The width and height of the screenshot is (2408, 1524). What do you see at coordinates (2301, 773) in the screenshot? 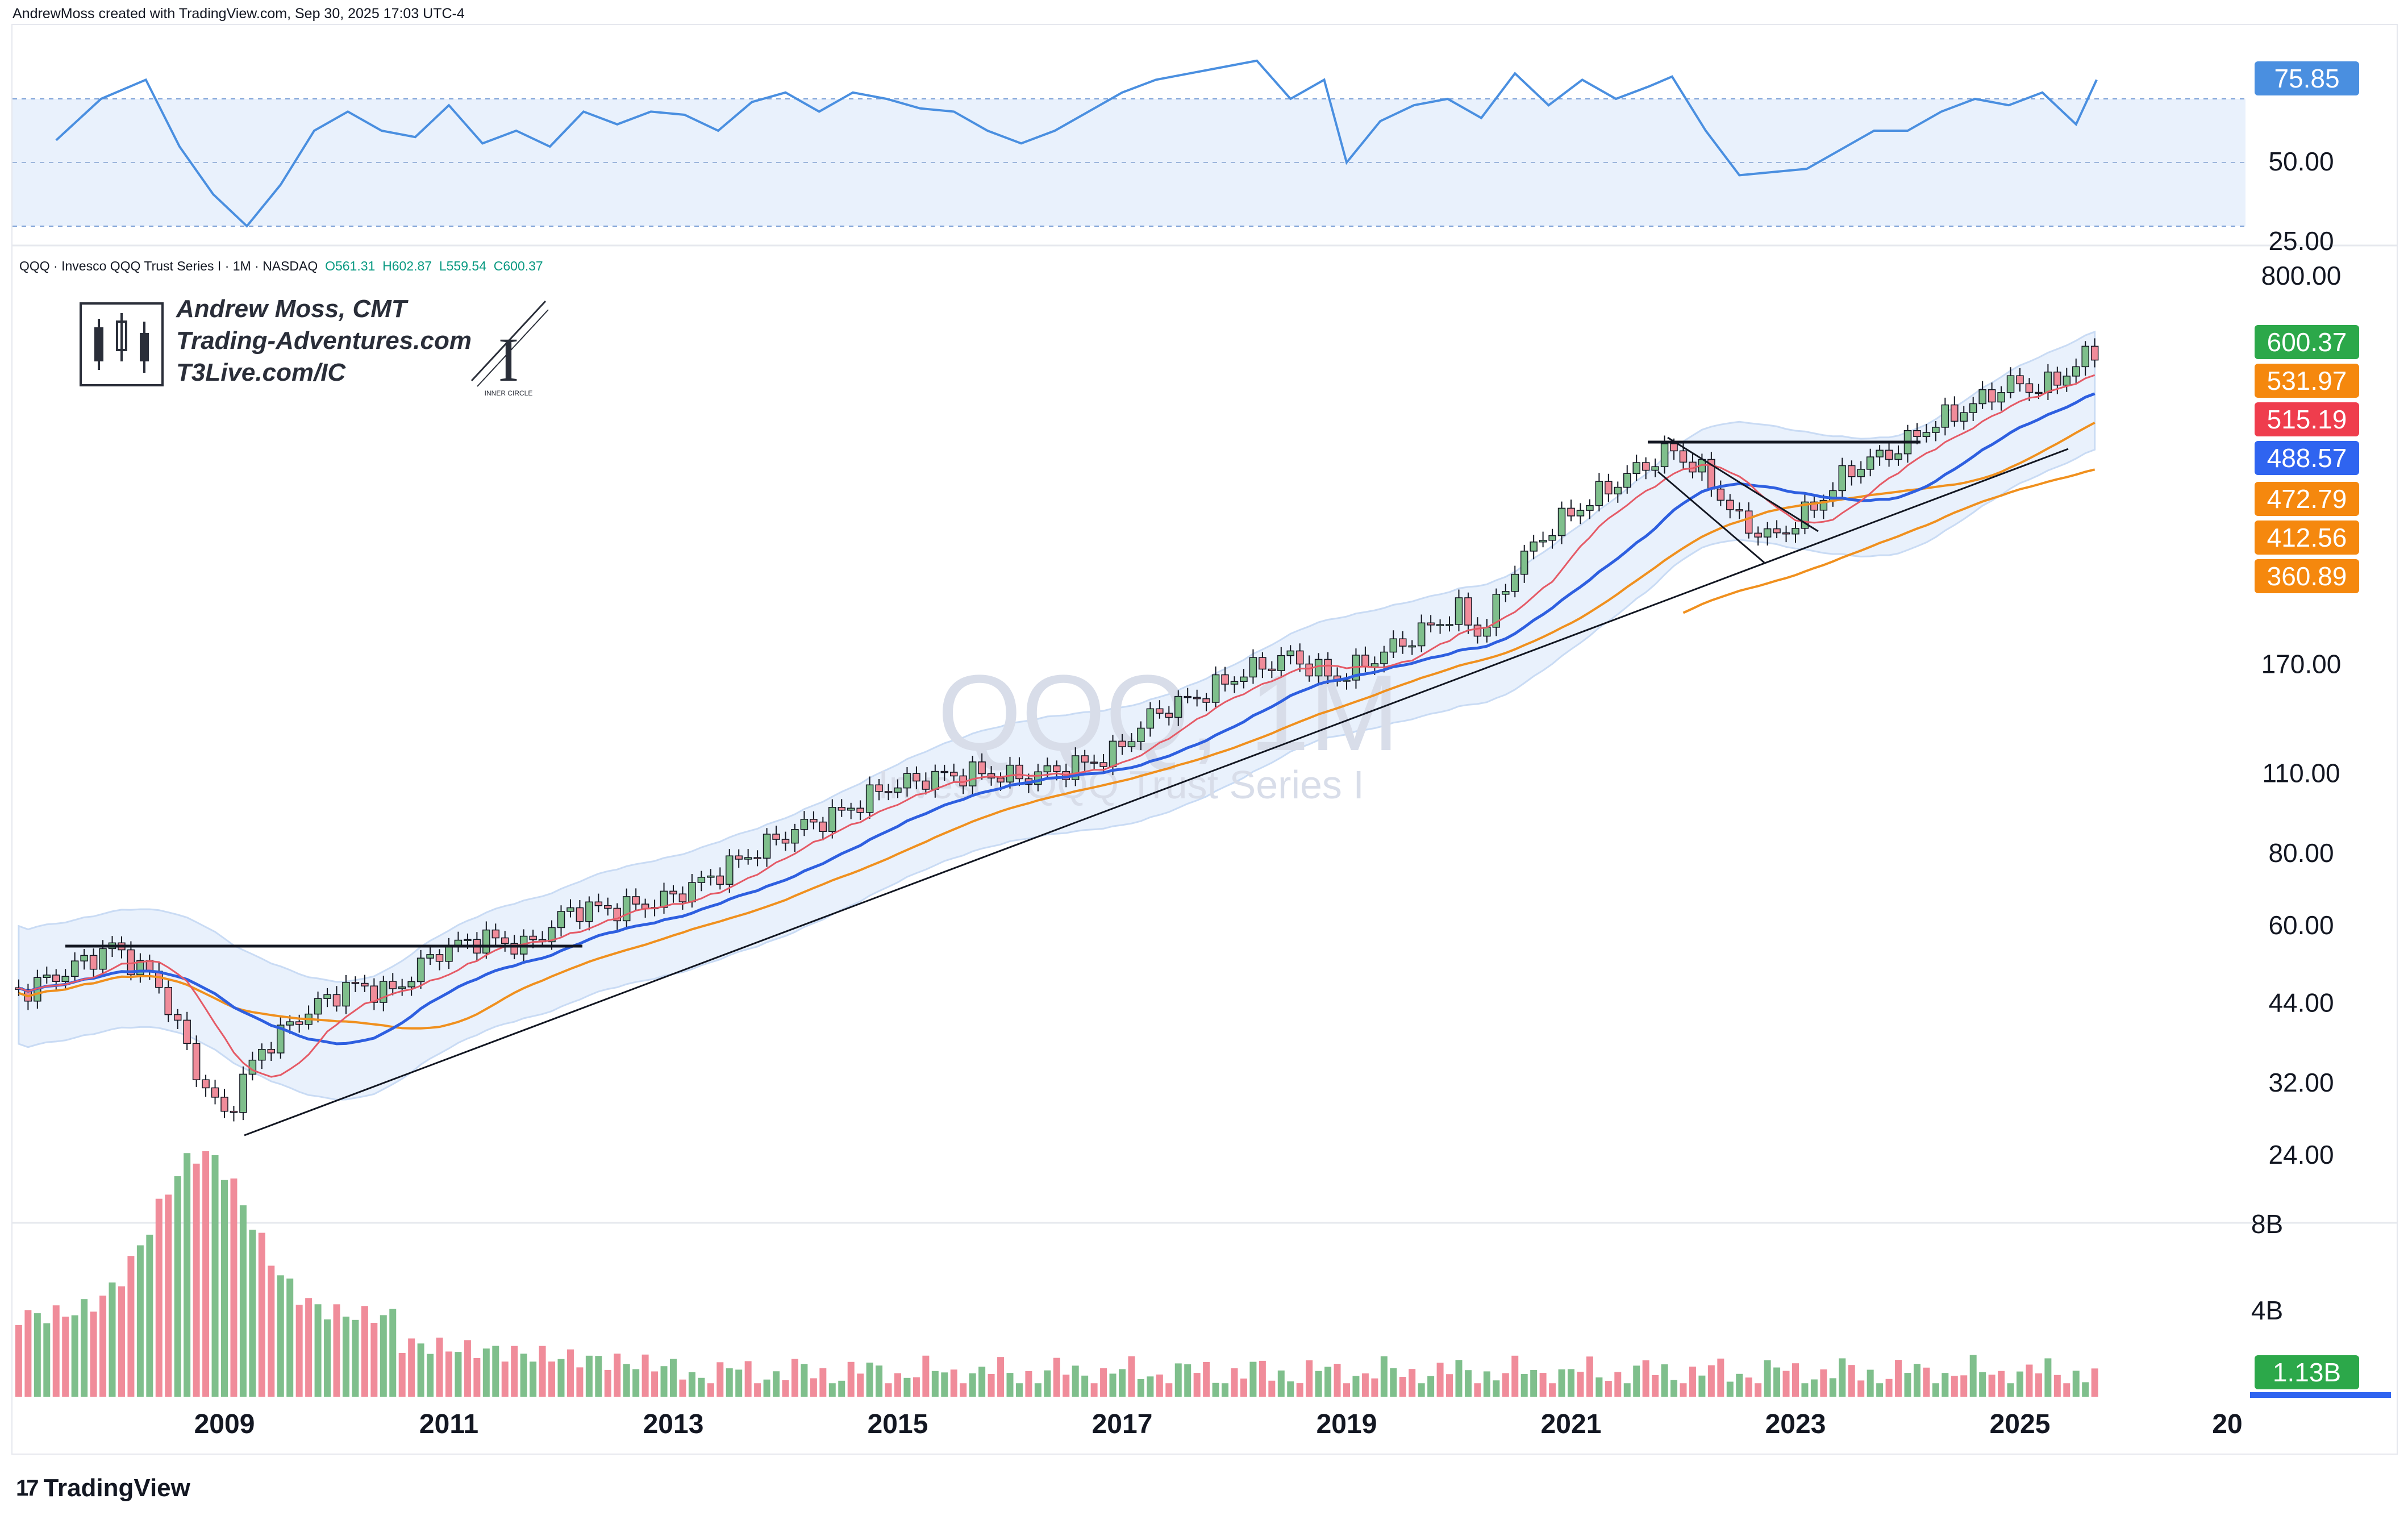
I see `price-tick: 110.00` at bounding box center [2301, 773].